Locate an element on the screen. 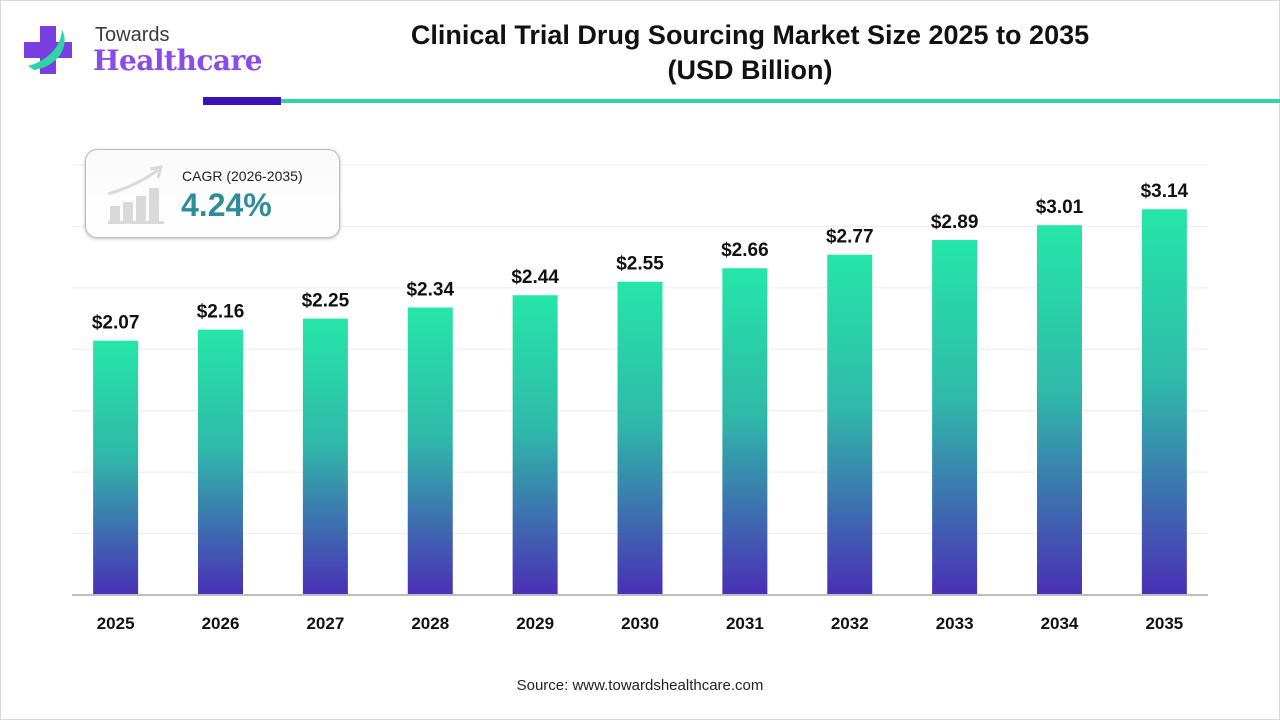 The height and width of the screenshot is (720, 1280). logo: Towards Healthcare is located at coordinates (141, 52).